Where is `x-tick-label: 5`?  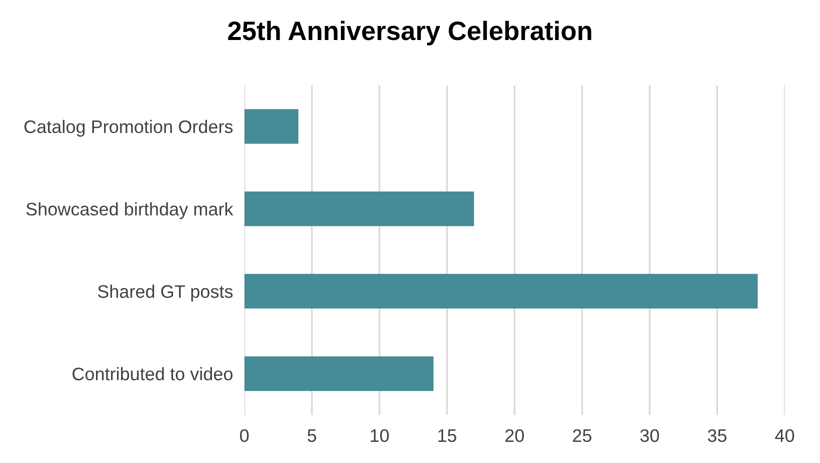
x-tick-label: 5 is located at coordinates (312, 435).